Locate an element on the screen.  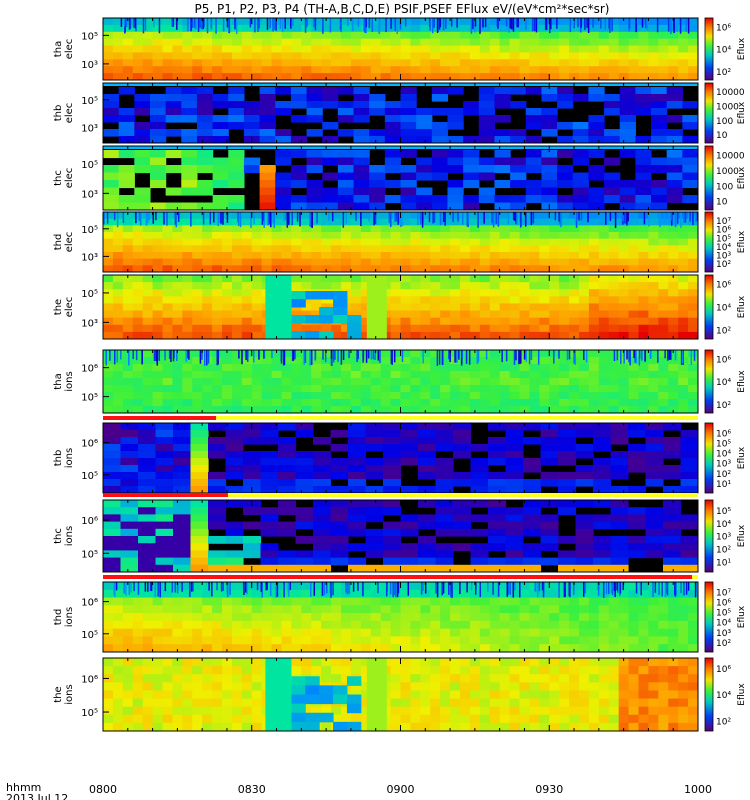
heatmap-the-elec is located at coordinates (400, 307).